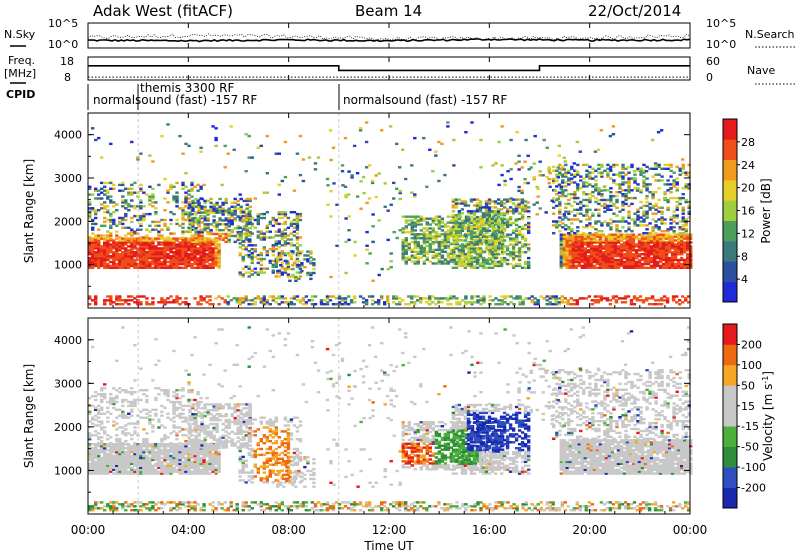  Describe the element at coordinates (730, 251) in the screenshot. I see `colorbar-swatch` at that location.